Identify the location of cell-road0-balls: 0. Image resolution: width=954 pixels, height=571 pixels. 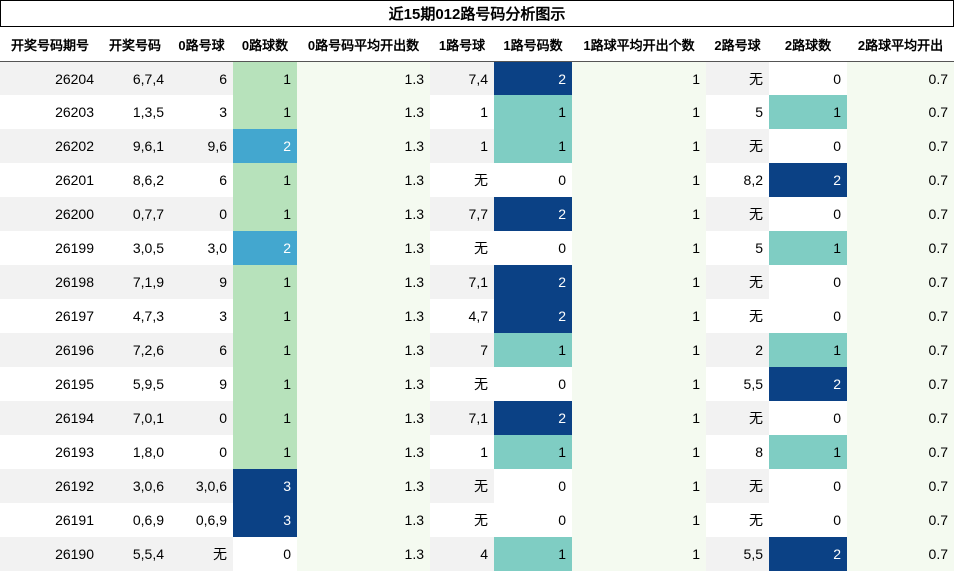
(201, 452).